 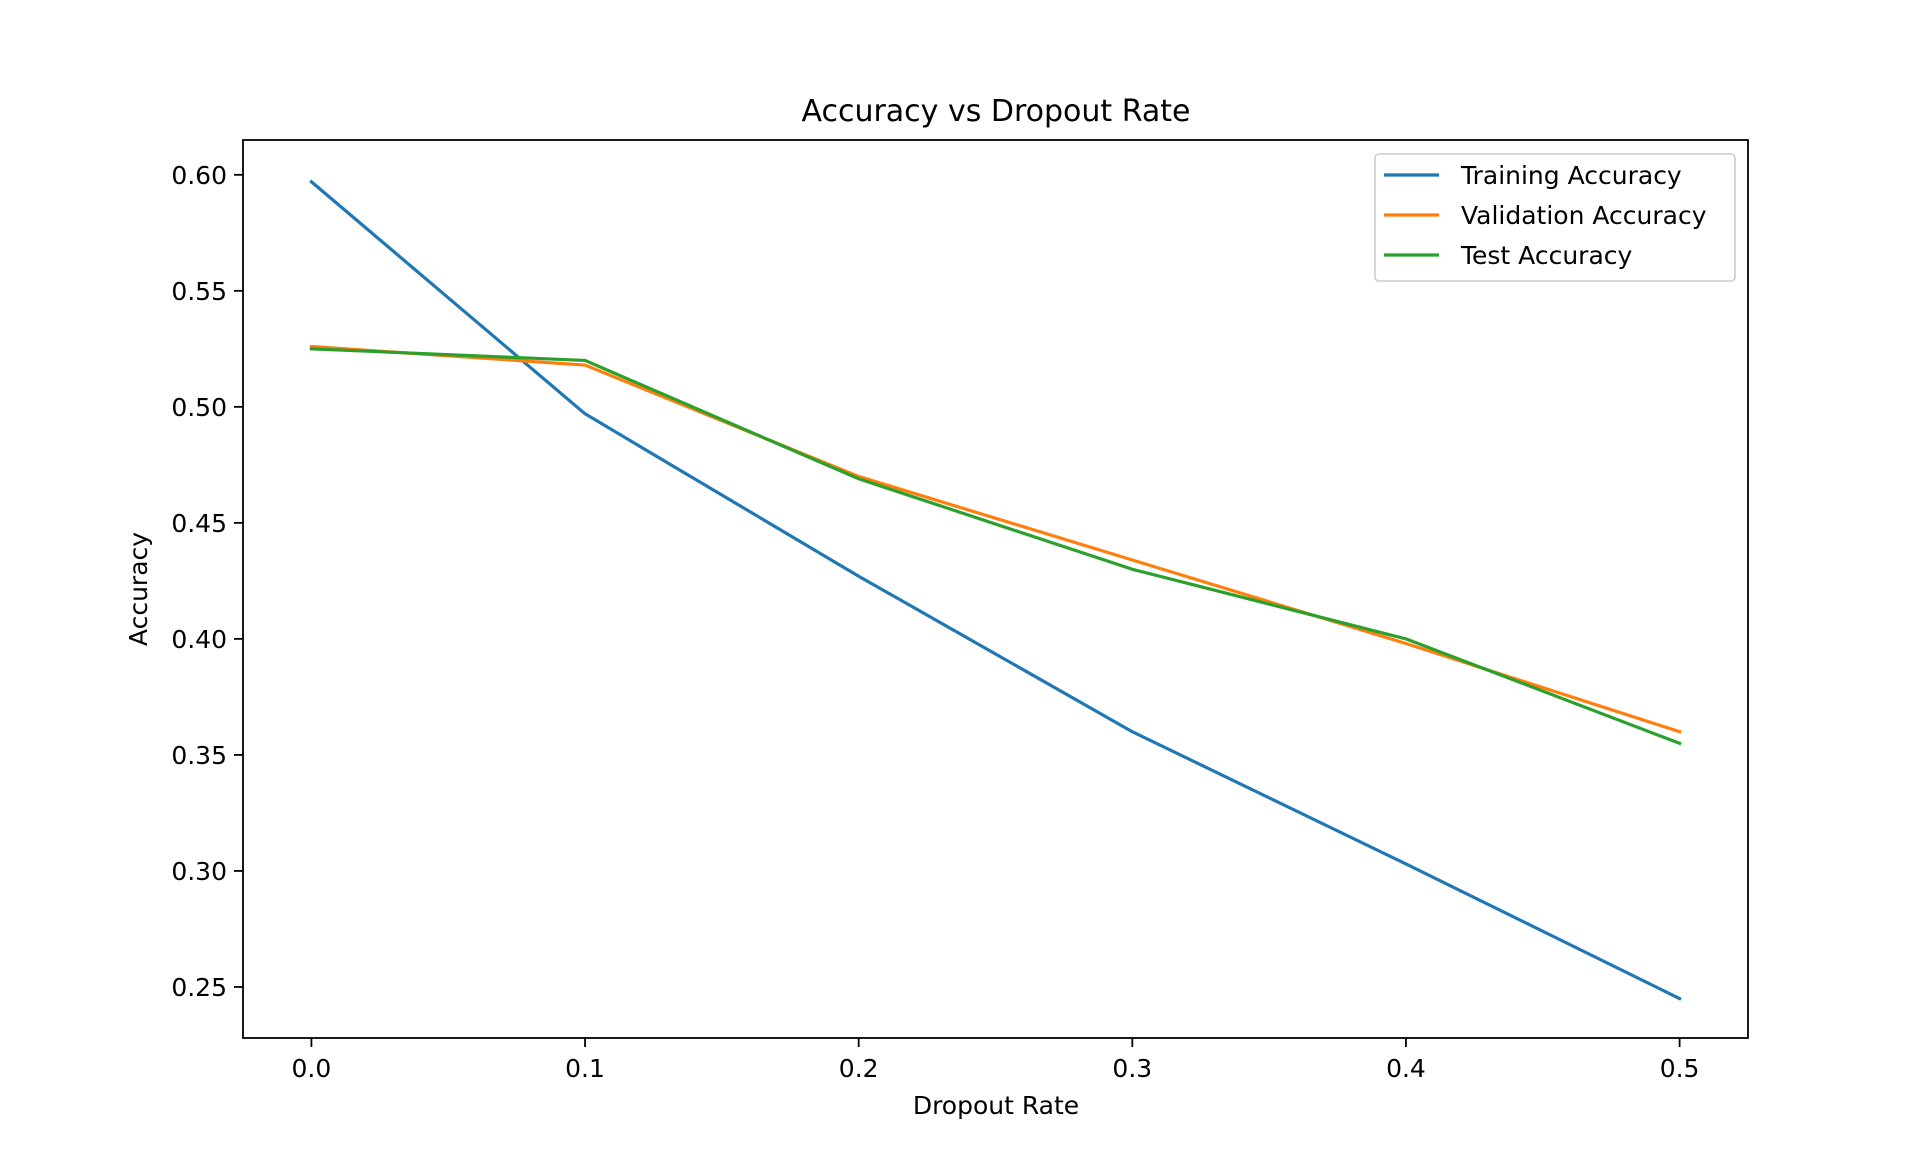 What do you see at coordinates (996, 1105) in the screenshot?
I see `x-axis-label: Dropout Rate` at bounding box center [996, 1105].